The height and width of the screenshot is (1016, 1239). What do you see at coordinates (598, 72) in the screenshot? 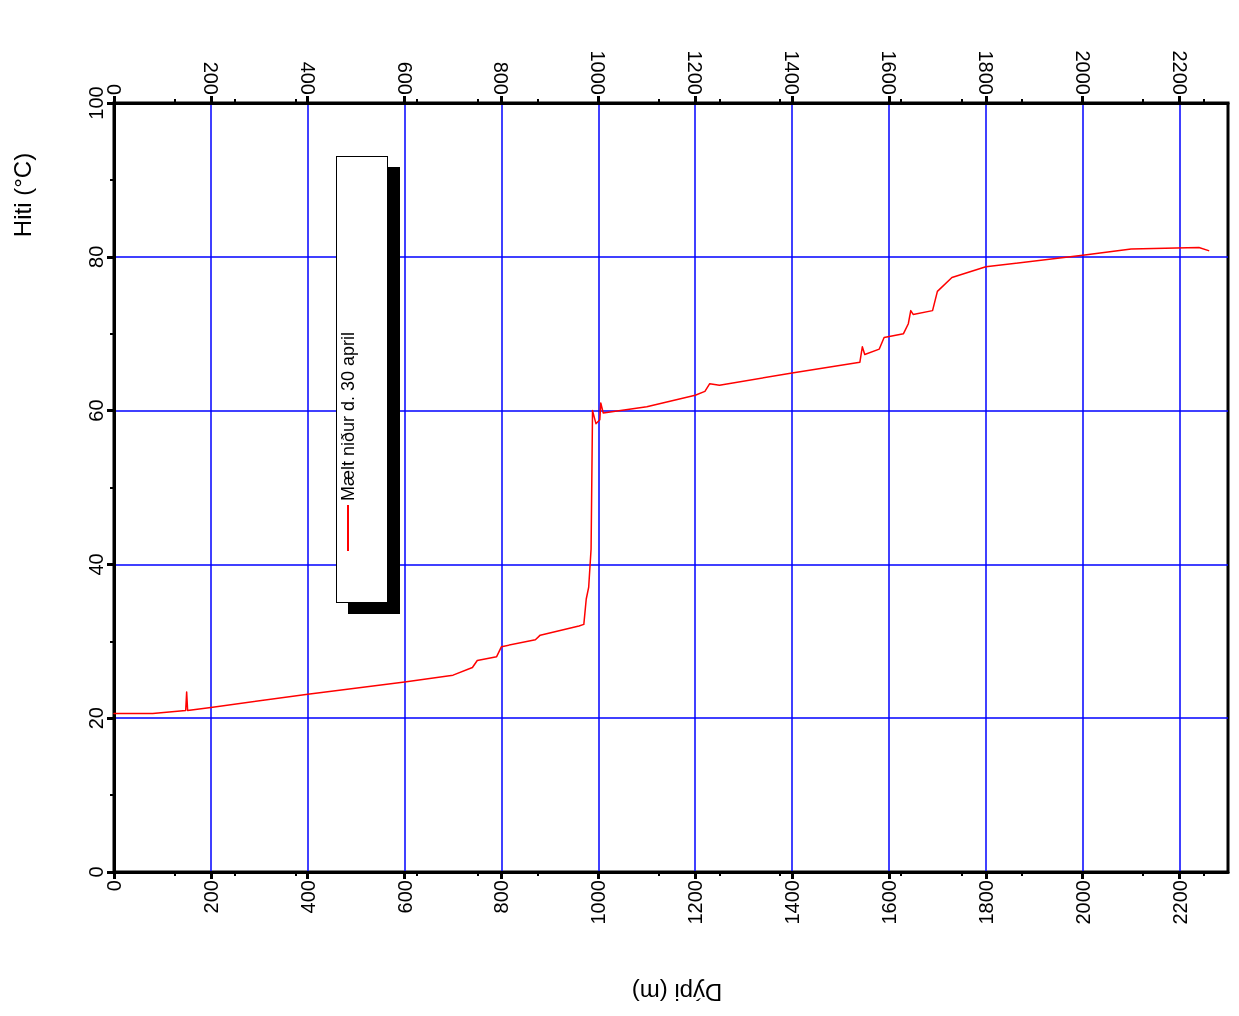
I see `x2-tick-label: 1000` at bounding box center [598, 72].